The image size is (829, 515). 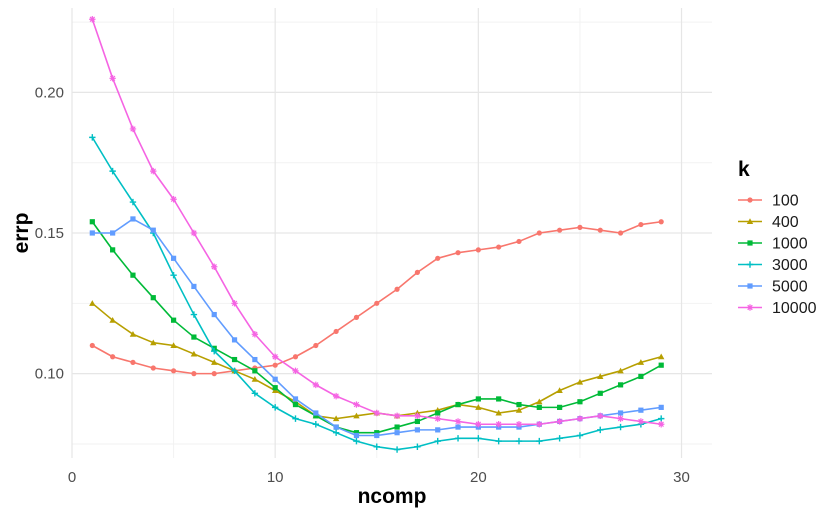 I want to click on legend-item-10000: 10000, so click(x=777, y=308).